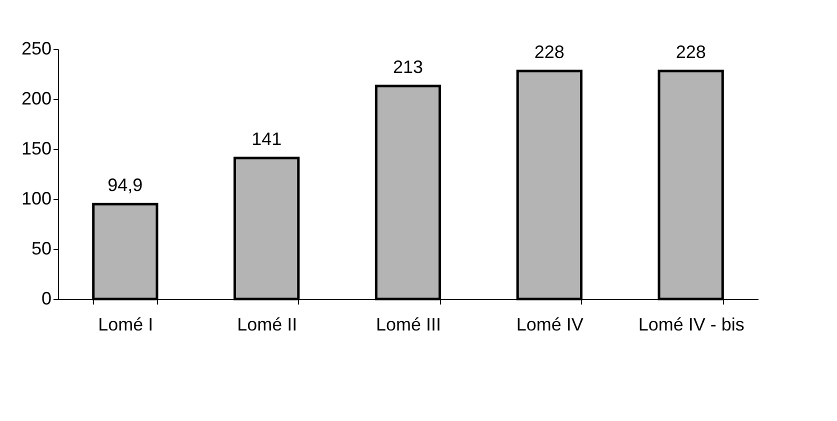  Describe the element at coordinates (41, 248) in the screenshot. I see `y-tick-label: 50` at that location.